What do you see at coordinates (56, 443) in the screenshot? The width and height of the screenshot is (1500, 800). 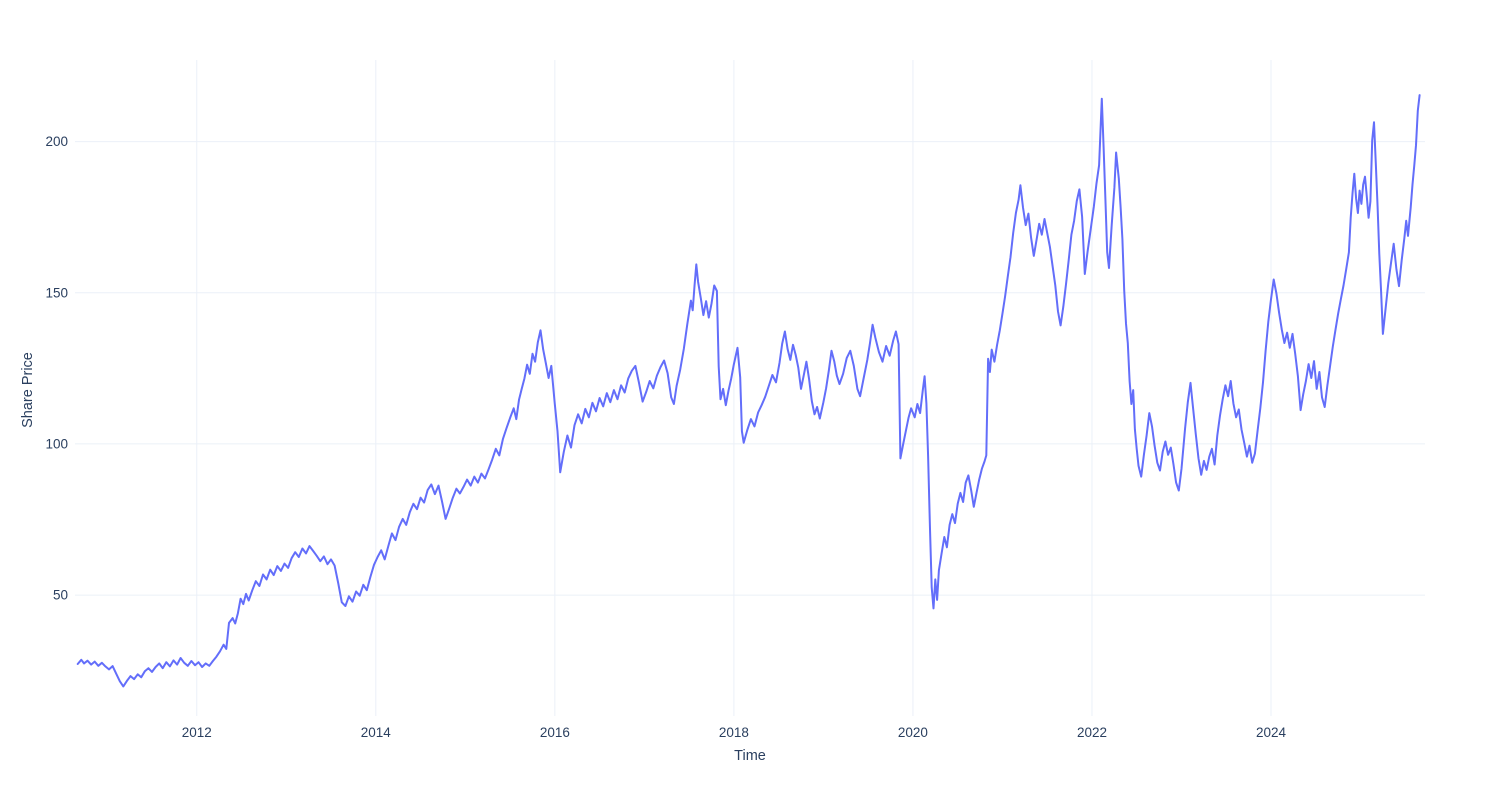 I see `y-tick-label: 100` at bounding box center [56, 443].